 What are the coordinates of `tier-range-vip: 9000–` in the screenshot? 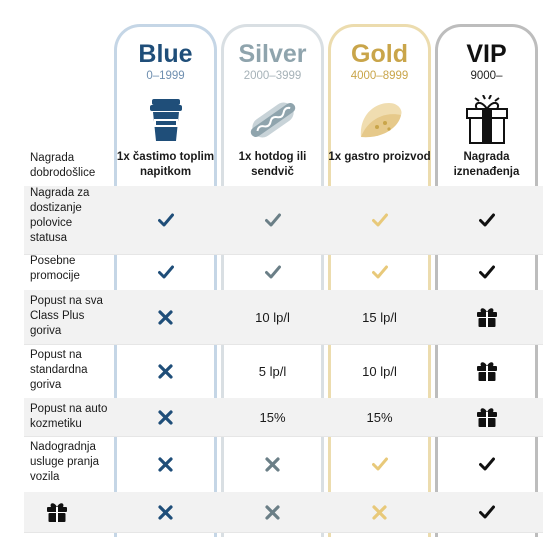 It's located at (486, 76).